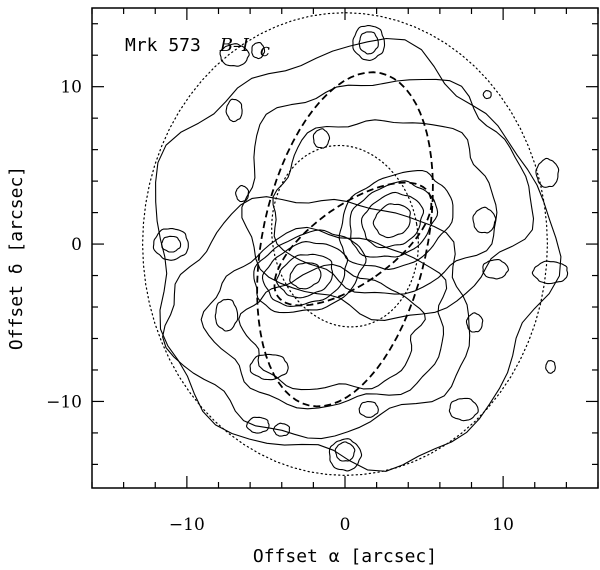 The height and width of the screenshot is (570, 600). I want to click on inner-dotted-ellipse, so click(345, 236).